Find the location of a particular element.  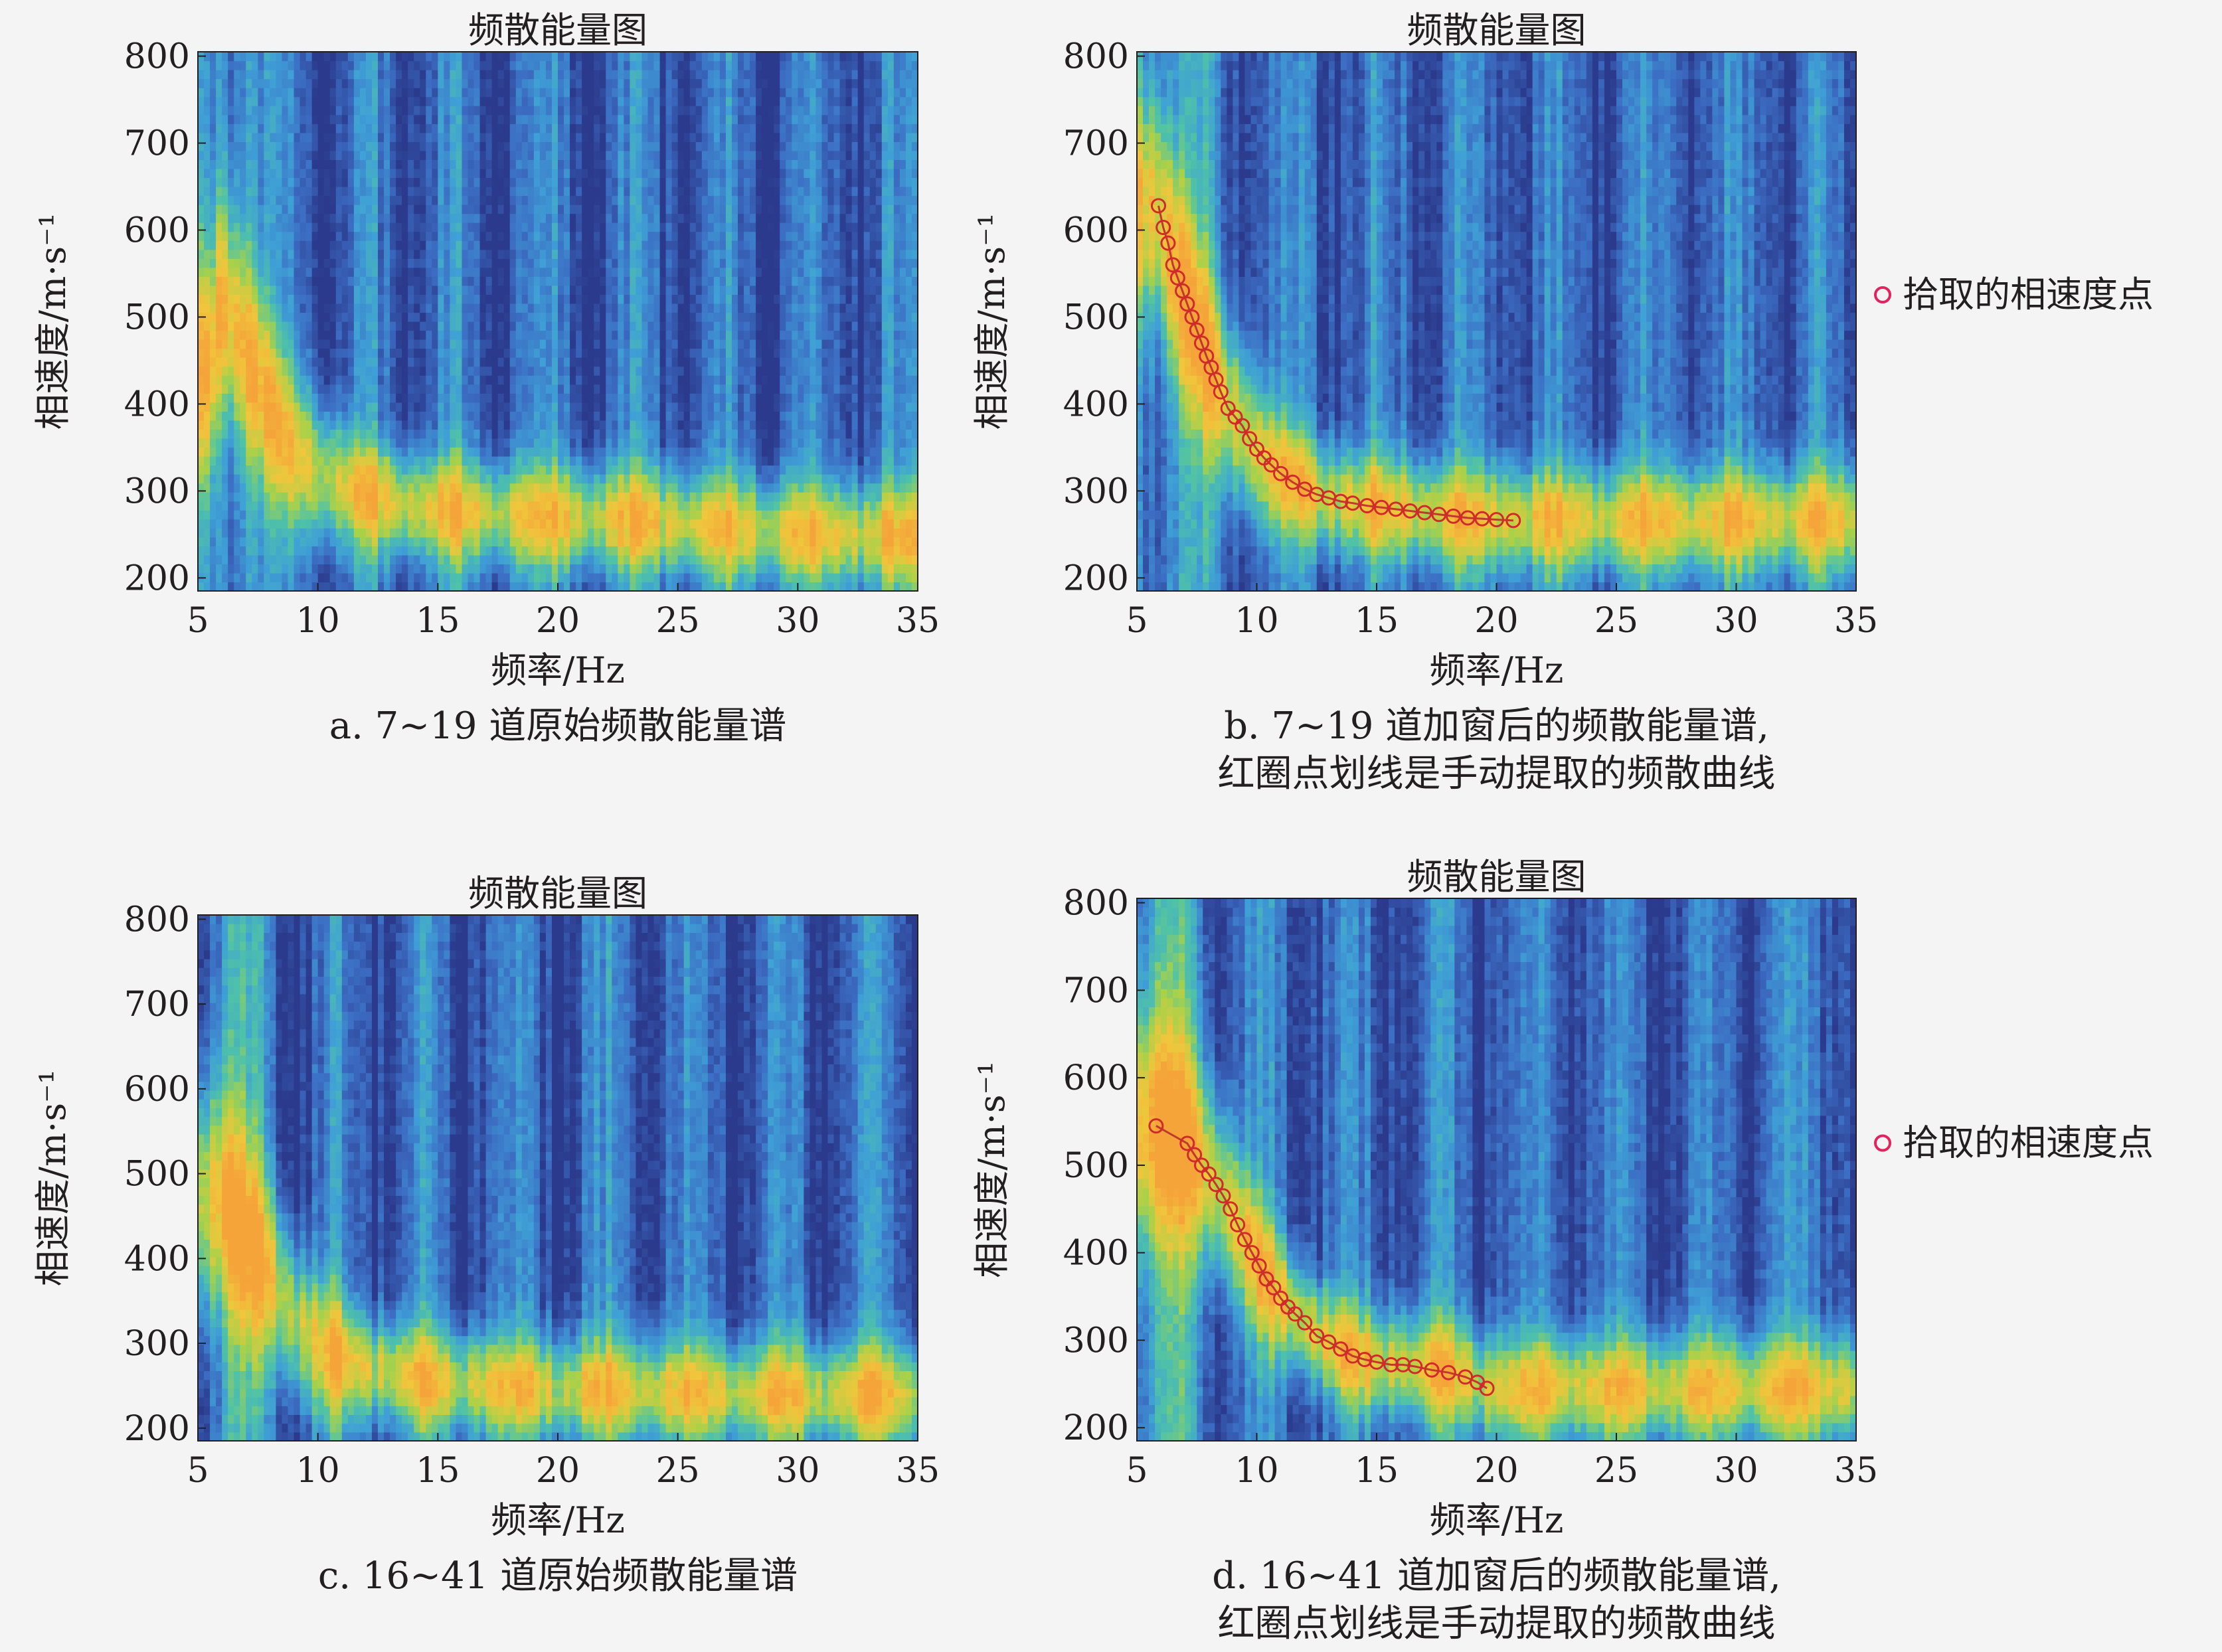

panel-caption: a. 7~19 道原始频散能量谱 is located at coordinates (558, 726).